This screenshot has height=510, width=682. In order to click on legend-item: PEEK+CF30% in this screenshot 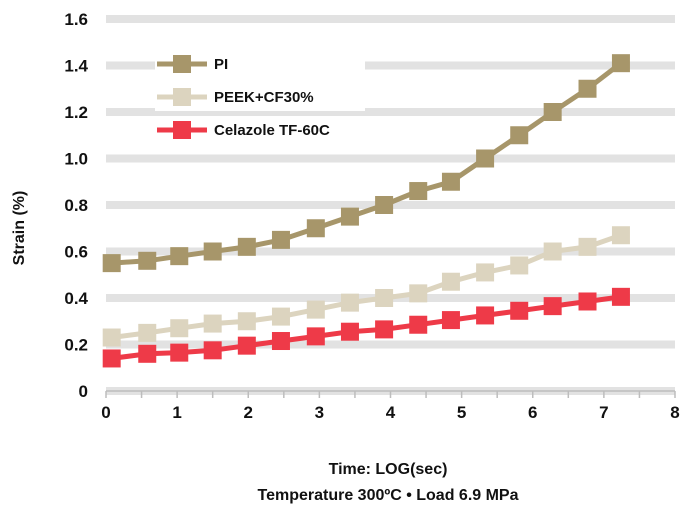, I will do `click(260, 97)`.